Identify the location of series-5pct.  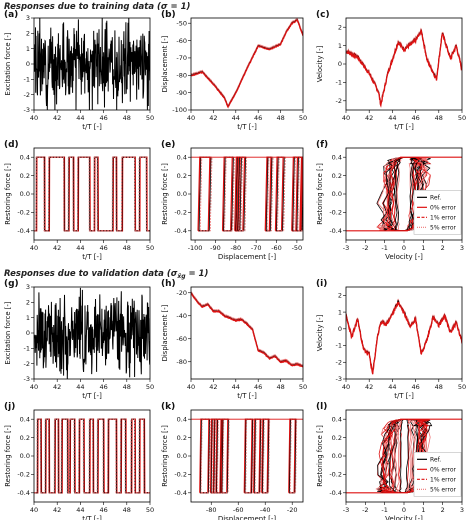
(247, 328).